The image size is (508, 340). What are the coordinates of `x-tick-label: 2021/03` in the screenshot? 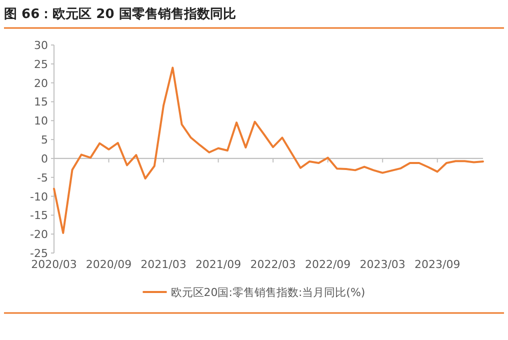 It's located at (163, 264).